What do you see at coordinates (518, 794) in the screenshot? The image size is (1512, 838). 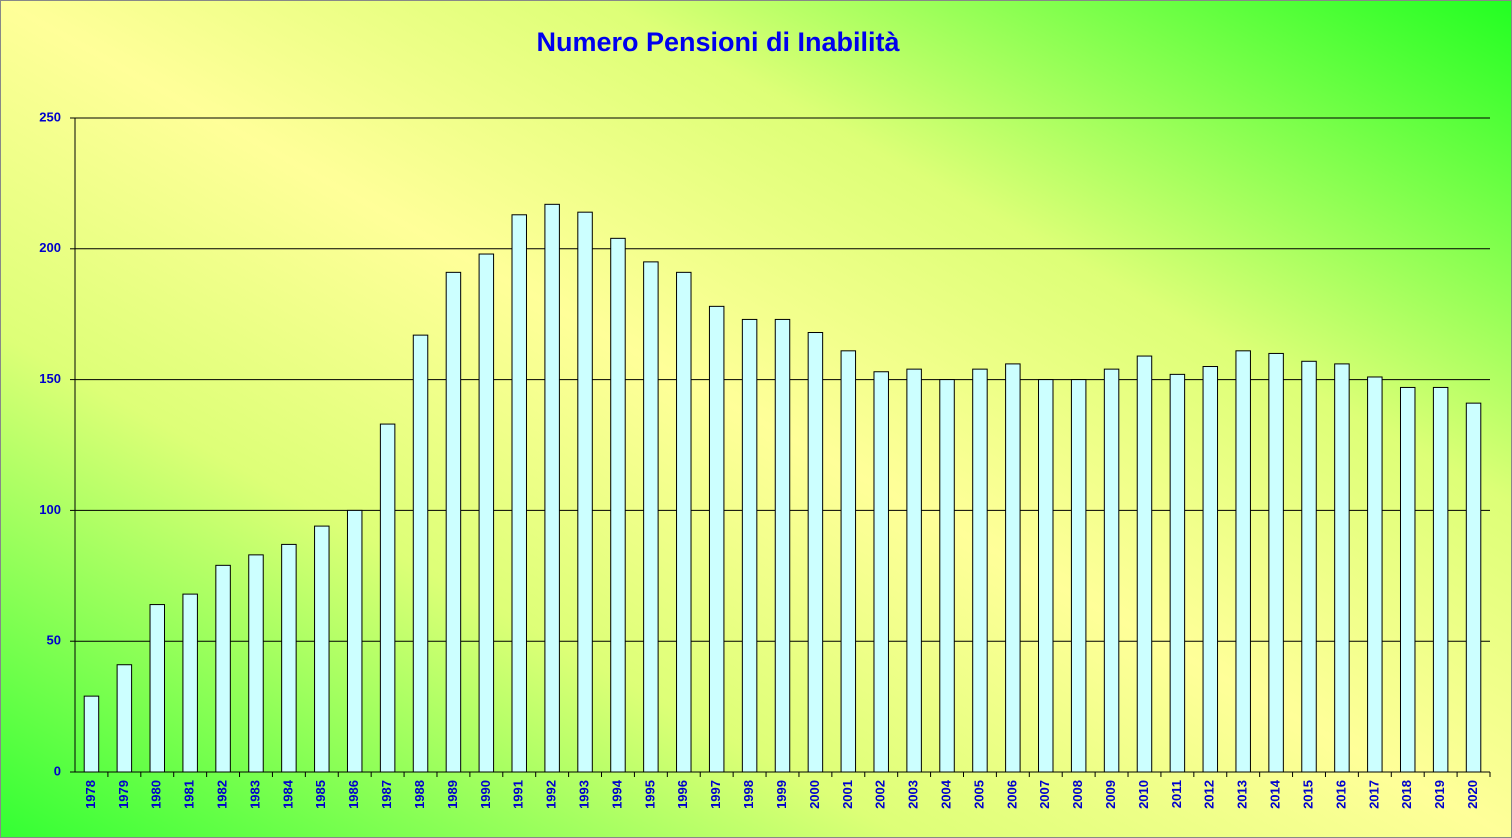 I see `x-tick-label: 1991` at bounding box center [518, 794].